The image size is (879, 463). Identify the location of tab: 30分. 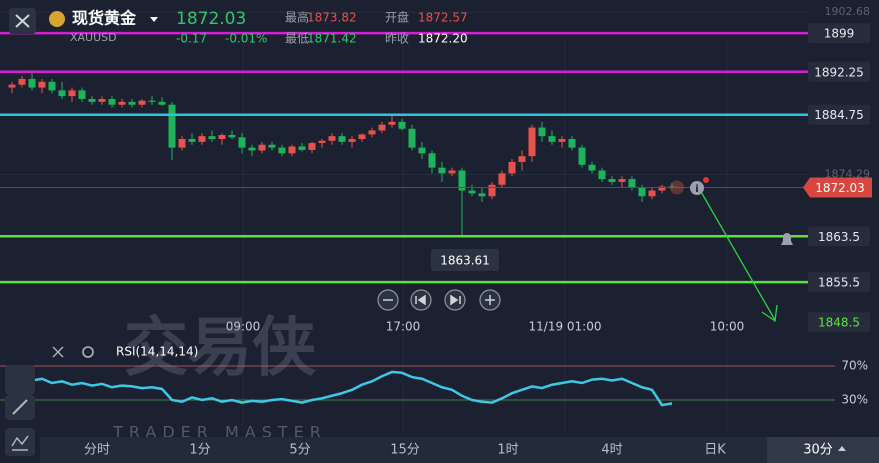
(818, 450).